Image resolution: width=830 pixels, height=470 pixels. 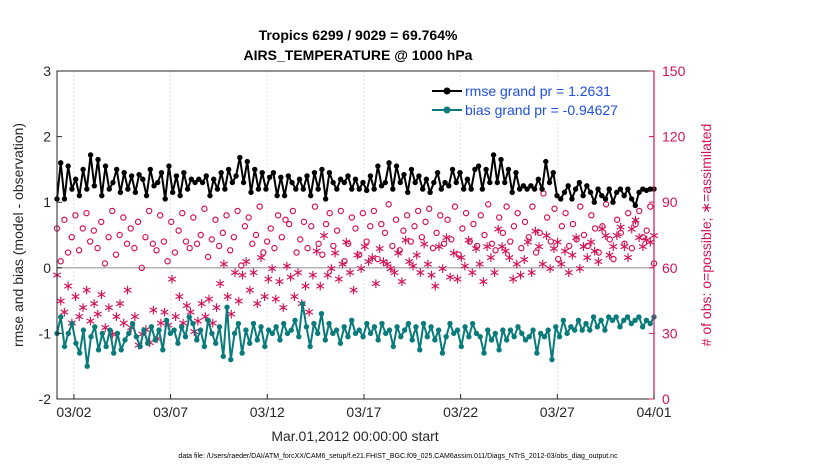 What do you see at coordinates (674, 137) in the screenshot?
I see `right-tick-label: 120` at bounding box center [674, 137].